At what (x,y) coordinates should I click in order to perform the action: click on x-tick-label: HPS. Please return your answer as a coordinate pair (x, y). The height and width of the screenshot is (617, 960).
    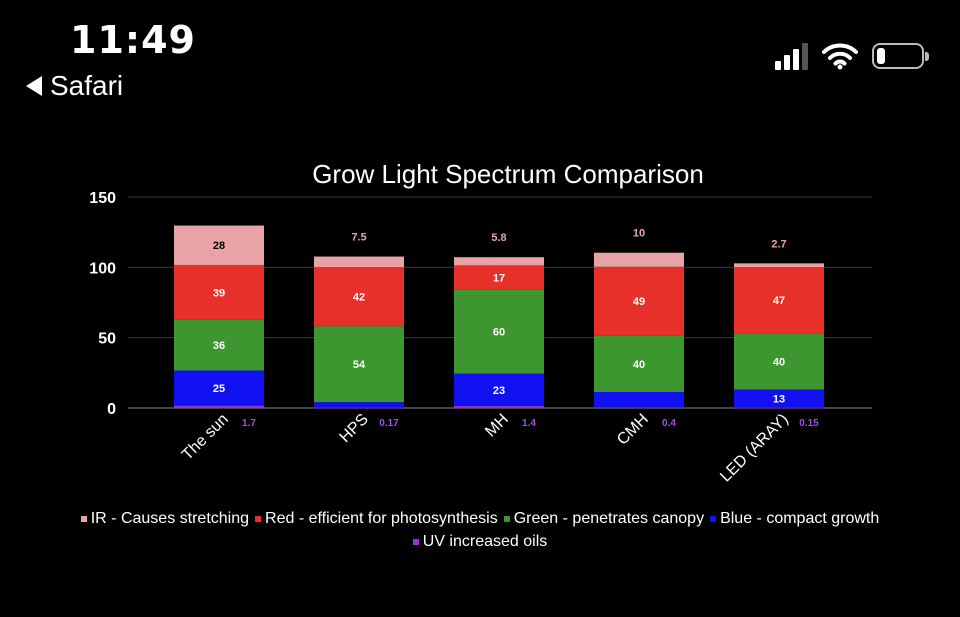
    Looking at the image, I should click on (354, 428).